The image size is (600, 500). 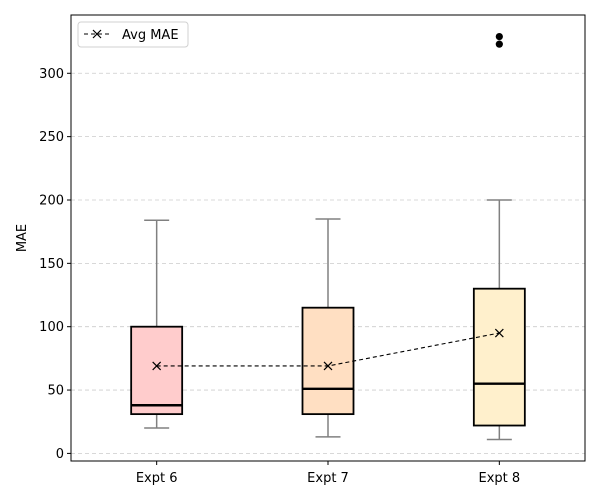 What do you see at coordinates (51, 137) in the screenshot?
I see `y-tick-label: 250` at bounding box center [51, 137].